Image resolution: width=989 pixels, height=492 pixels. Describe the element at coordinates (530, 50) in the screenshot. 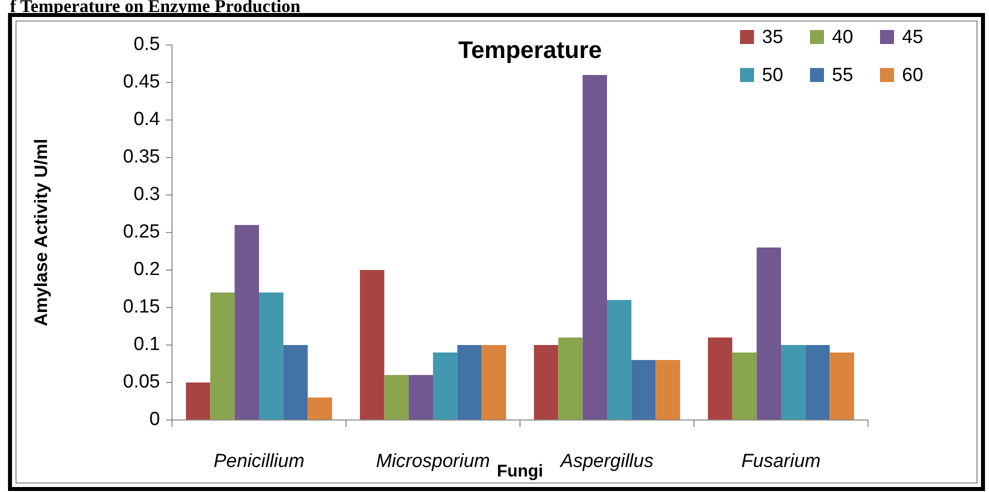

I see `chart-subtitle: Temperature` at that location.